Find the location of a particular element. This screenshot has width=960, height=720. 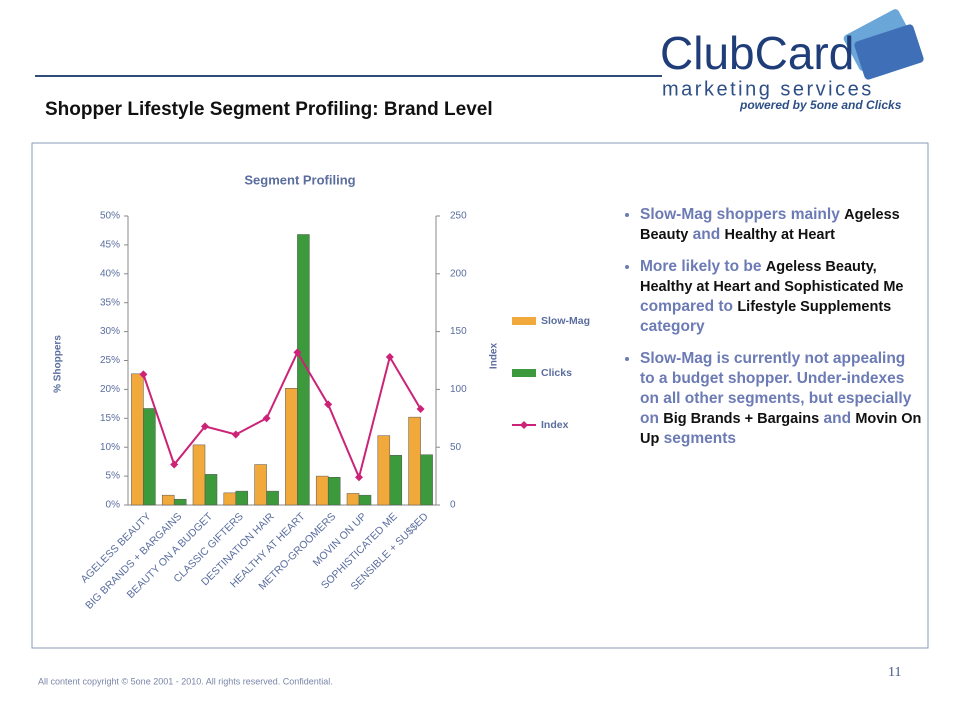

y-tick-label: 15% is located at coordinates (110, 418).